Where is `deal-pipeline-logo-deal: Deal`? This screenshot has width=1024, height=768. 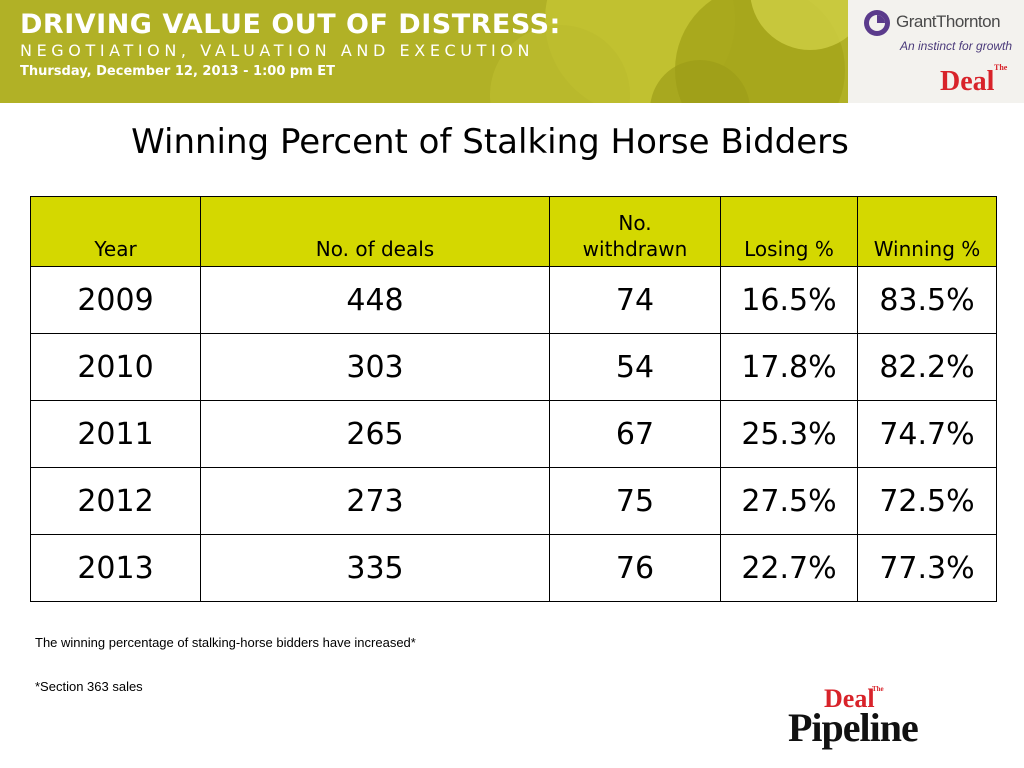 deal-pipeline-logo-deal: Deal is located at coordinates (849, 698).